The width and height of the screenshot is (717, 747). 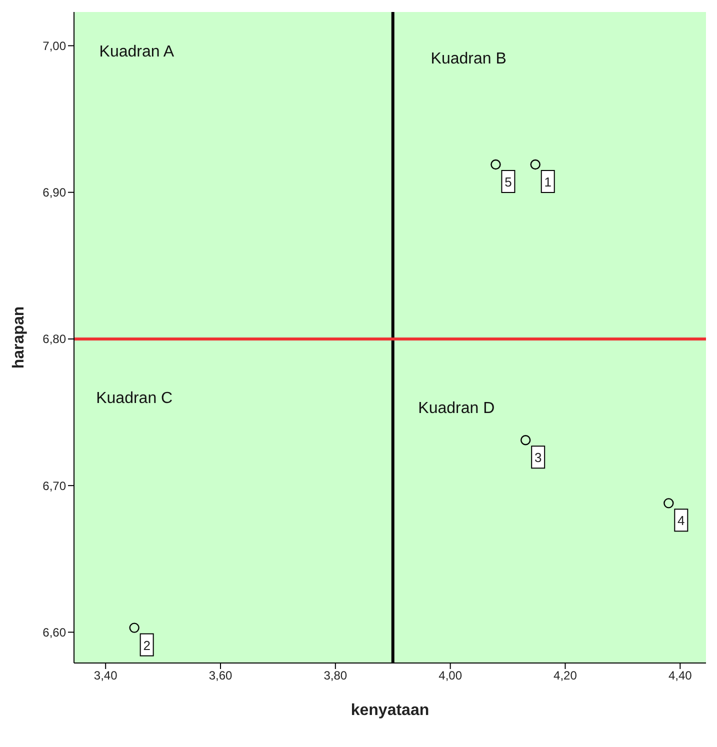 I want to click on x-tick-label: 4,40, so click(x=680, y=675).